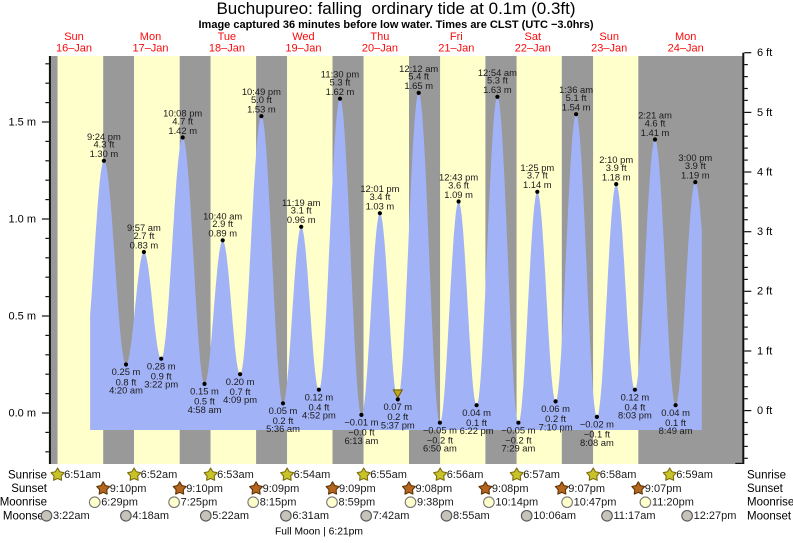 The height and width of the screenshot is (543, 793). What do you see at coordinates (74, 49) in the screenshot?
I see `svg-text: 16–Jan` at bounding box center [74, 49].